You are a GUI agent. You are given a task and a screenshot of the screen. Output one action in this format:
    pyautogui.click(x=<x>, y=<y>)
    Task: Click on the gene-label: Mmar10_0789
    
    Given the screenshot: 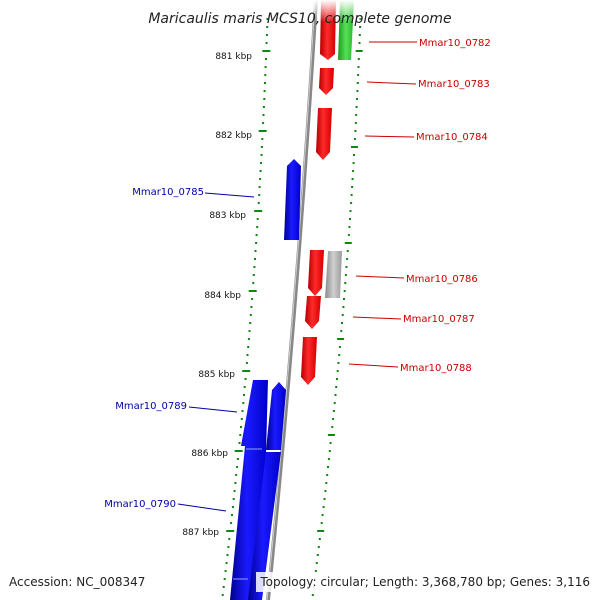 What is the action you would take?
    pyautogui.click(x=151, y=406)
    